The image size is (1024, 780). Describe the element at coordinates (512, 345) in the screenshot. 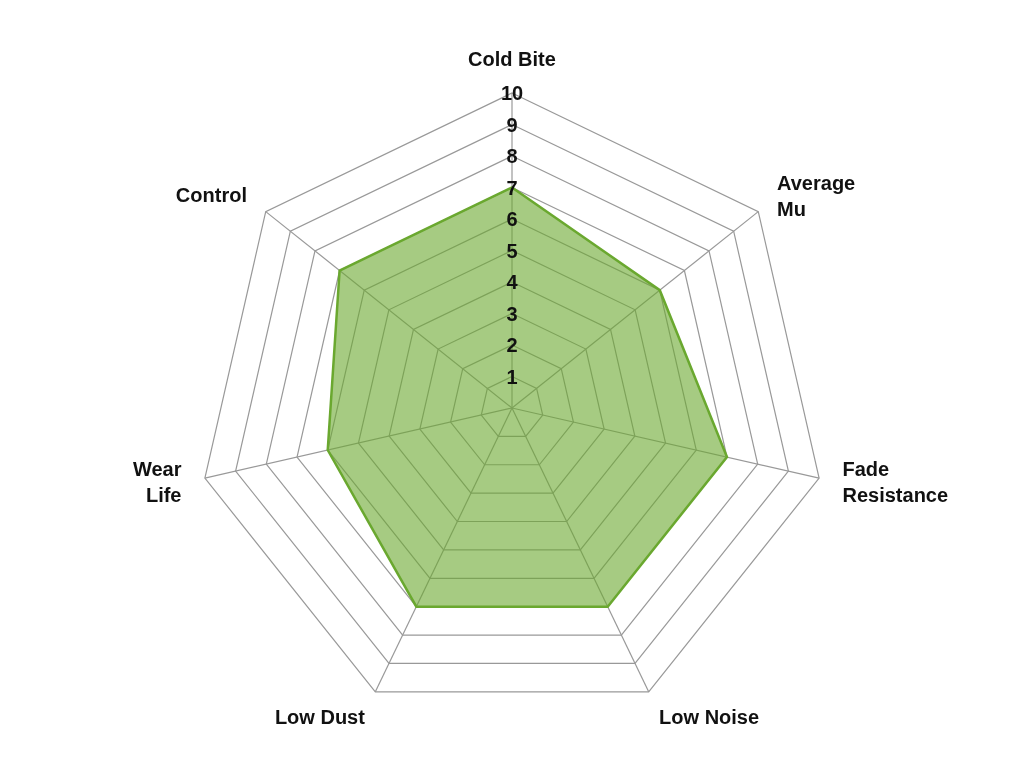

I see `y-tick-label: 2` at that location.